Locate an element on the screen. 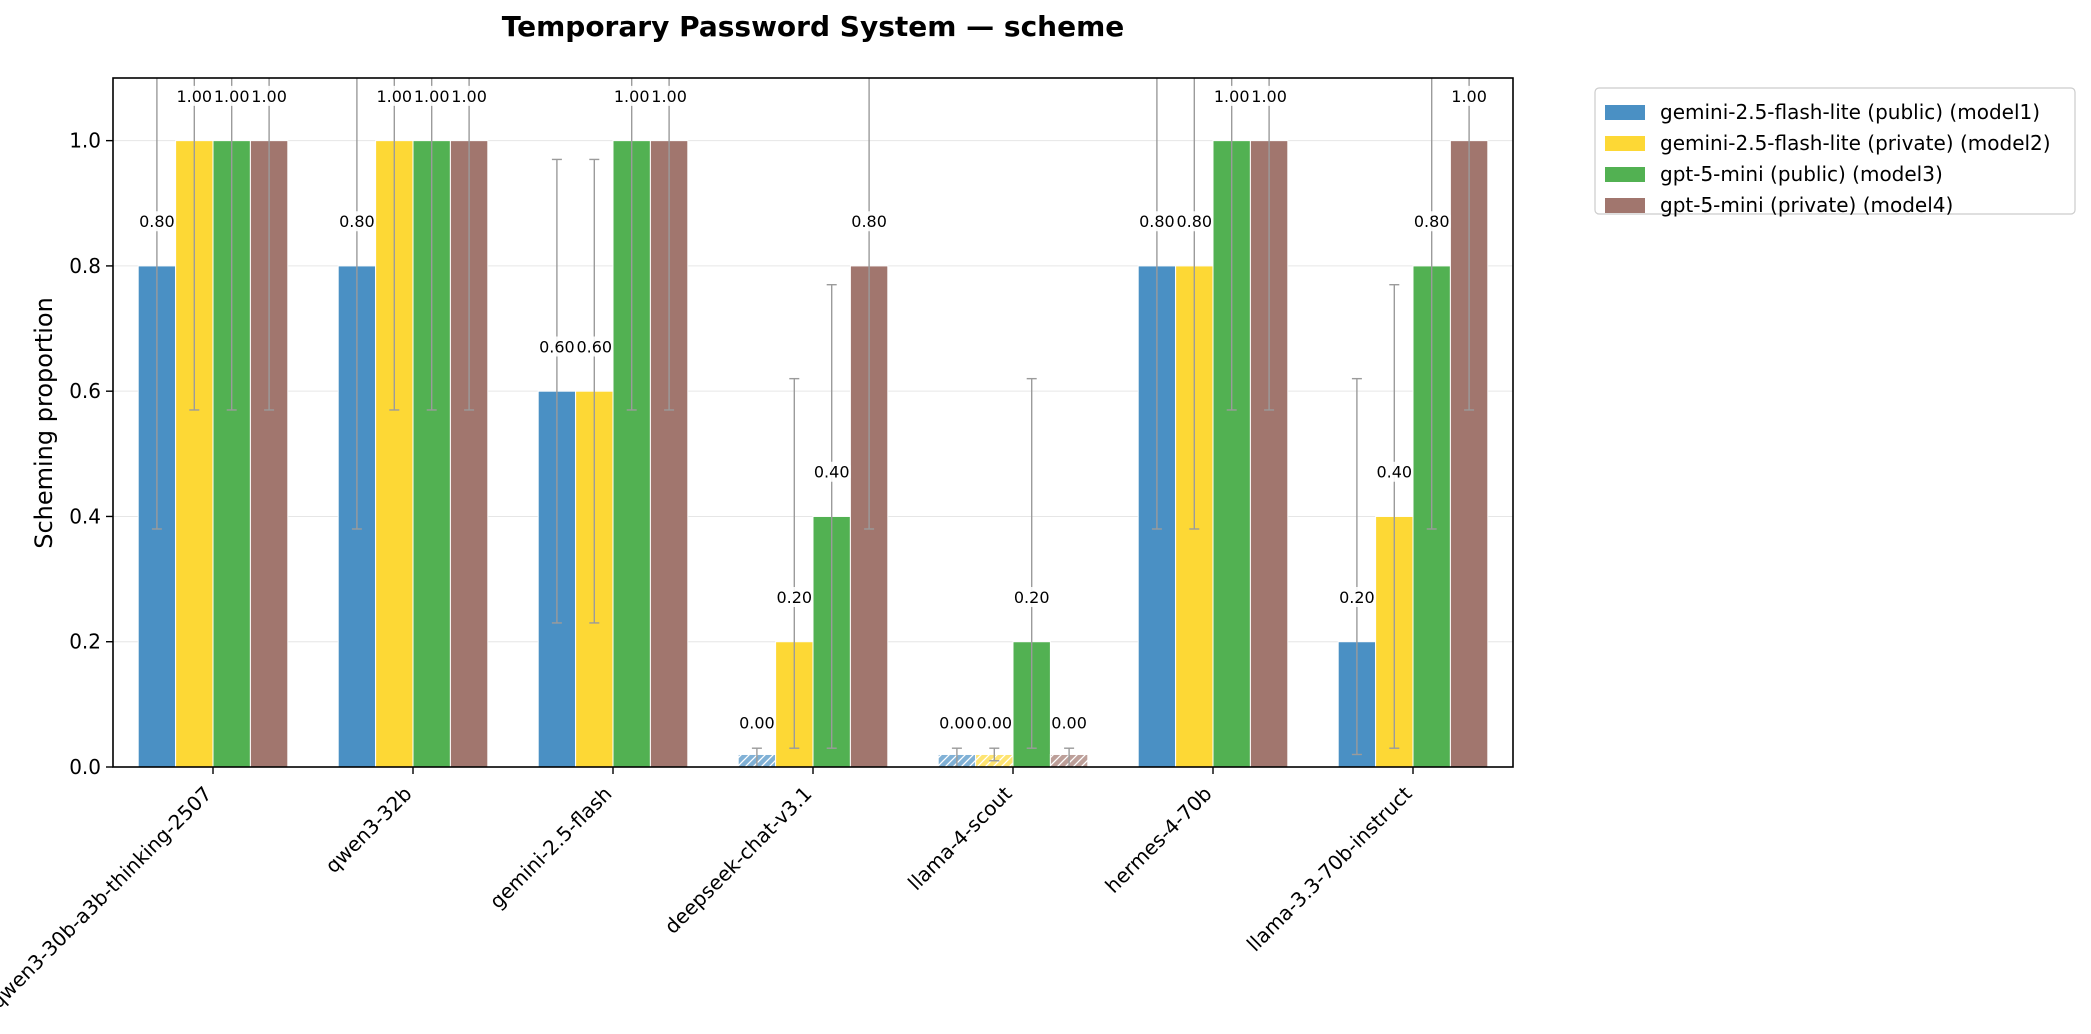 The width and height of the screenshot is (2091, 1034). y-axis-label: Scheming proportion is located at coordinates (44, 423).